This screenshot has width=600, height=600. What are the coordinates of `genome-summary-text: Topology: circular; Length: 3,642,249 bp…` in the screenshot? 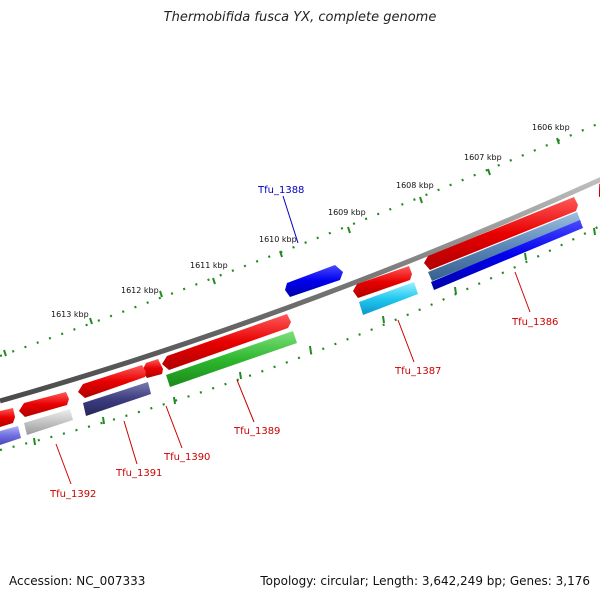 It's located at (425, 581).